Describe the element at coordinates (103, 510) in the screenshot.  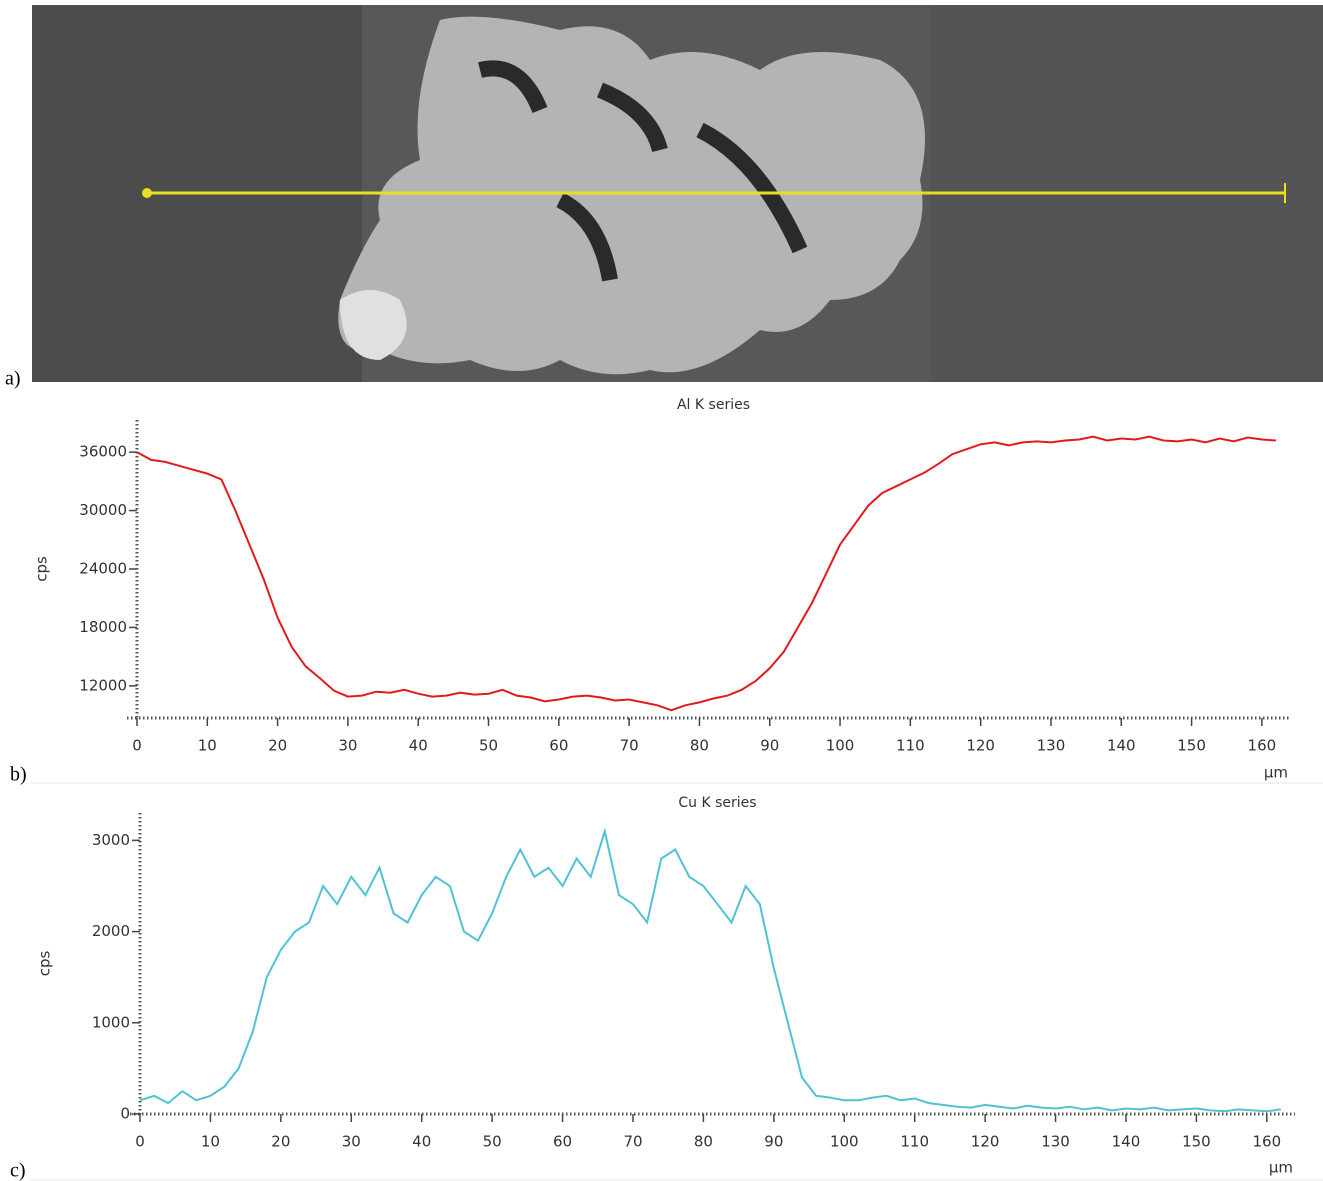
I see `y-tick-label: 30000` at that location.